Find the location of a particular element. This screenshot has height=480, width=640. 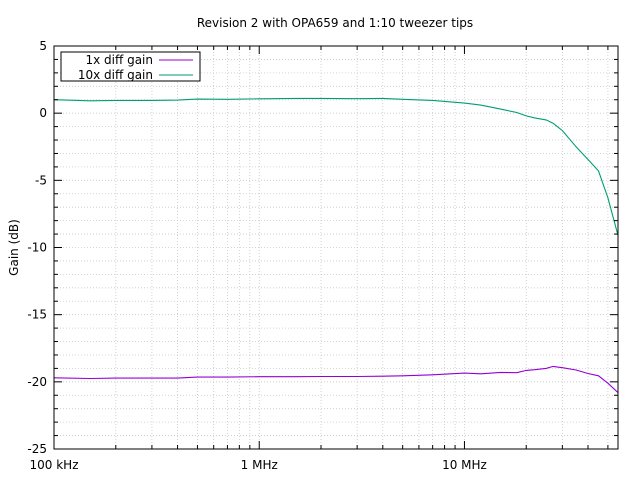

y-tick-label: -25 is located at coordinates (37, 449).